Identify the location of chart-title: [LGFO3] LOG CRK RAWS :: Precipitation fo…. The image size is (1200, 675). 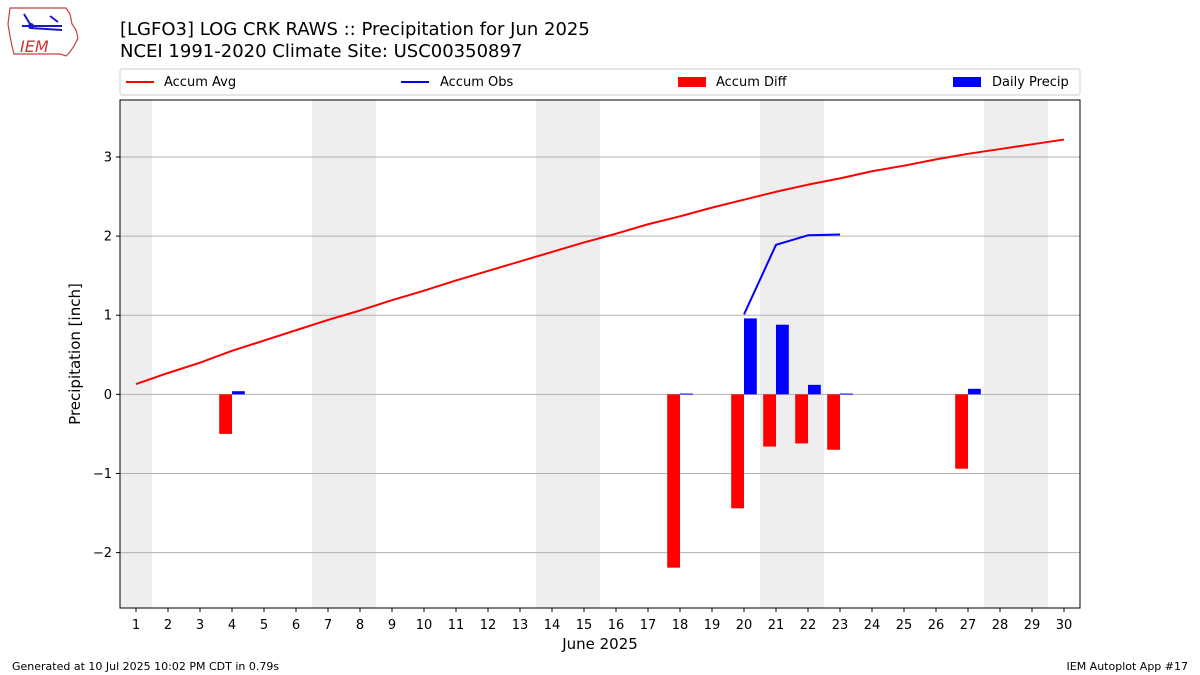
(355, 29).